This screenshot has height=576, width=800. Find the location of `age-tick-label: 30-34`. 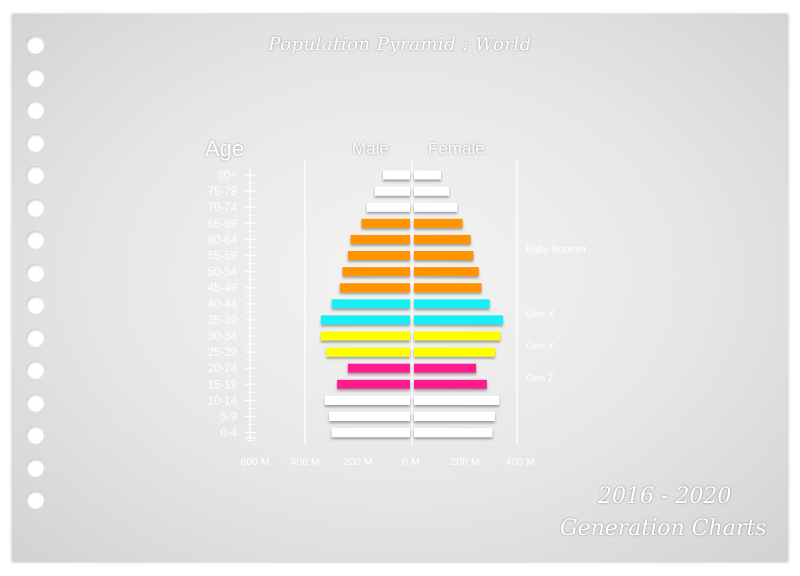

age-tick-label: 30-34 is located at coordinates (223, 337).